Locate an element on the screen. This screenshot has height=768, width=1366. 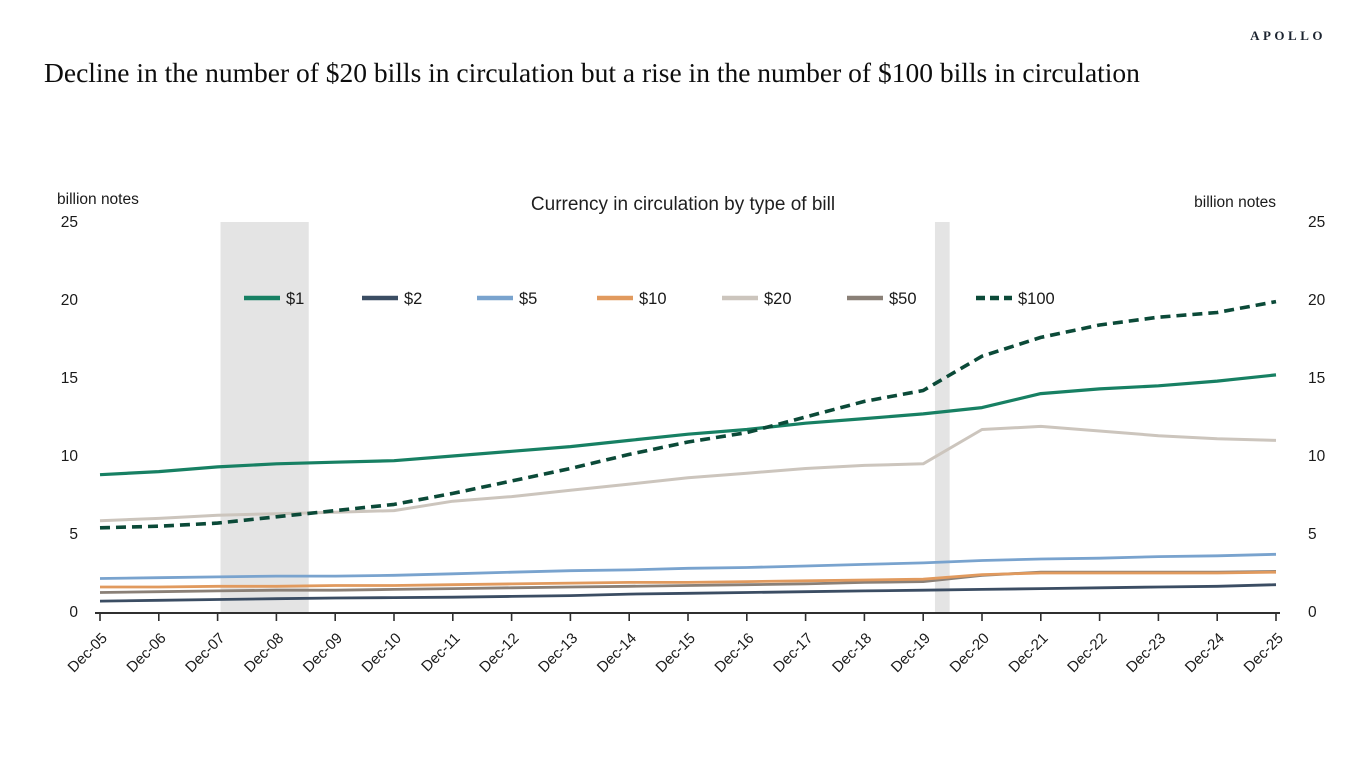
x-tick-label: Dec-13 is located at coordinates (558, 653).